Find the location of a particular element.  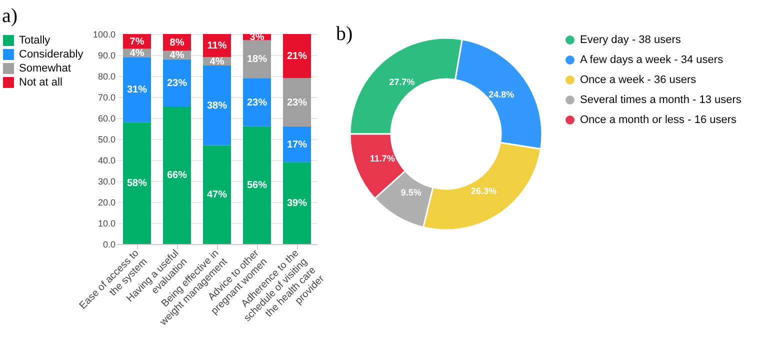

data-label: 26.3% is located at coordinates (484, 191).